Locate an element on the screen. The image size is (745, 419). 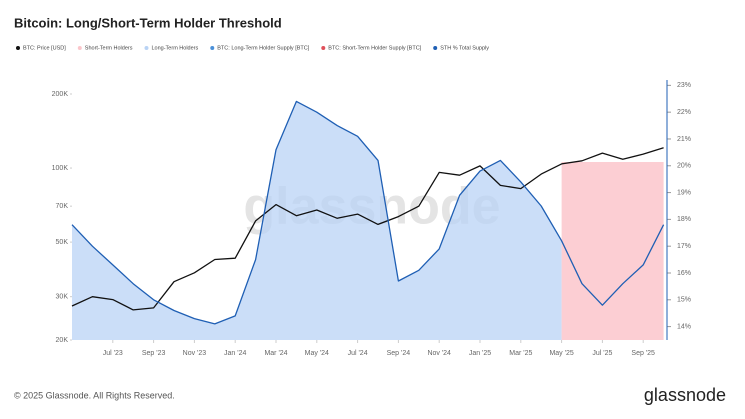
legend-label: BTC: Price [USD] is located at coordinates (44, 48).